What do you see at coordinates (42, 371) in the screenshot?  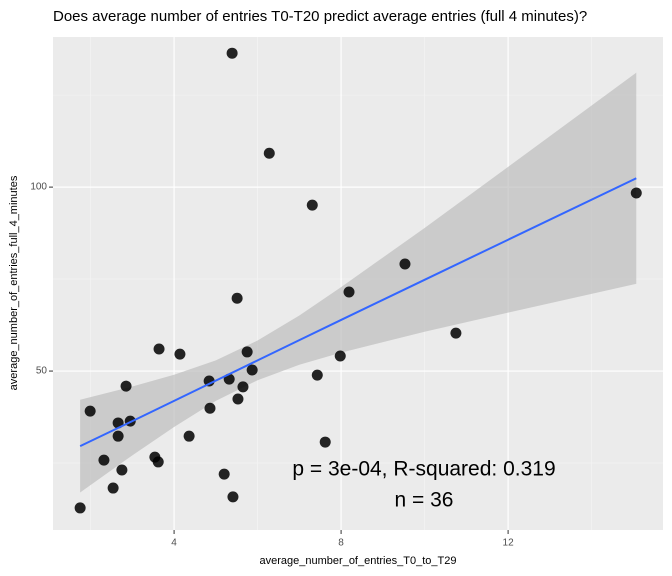 I see `y-tick-label: 50` at bounding box center [42, 371].